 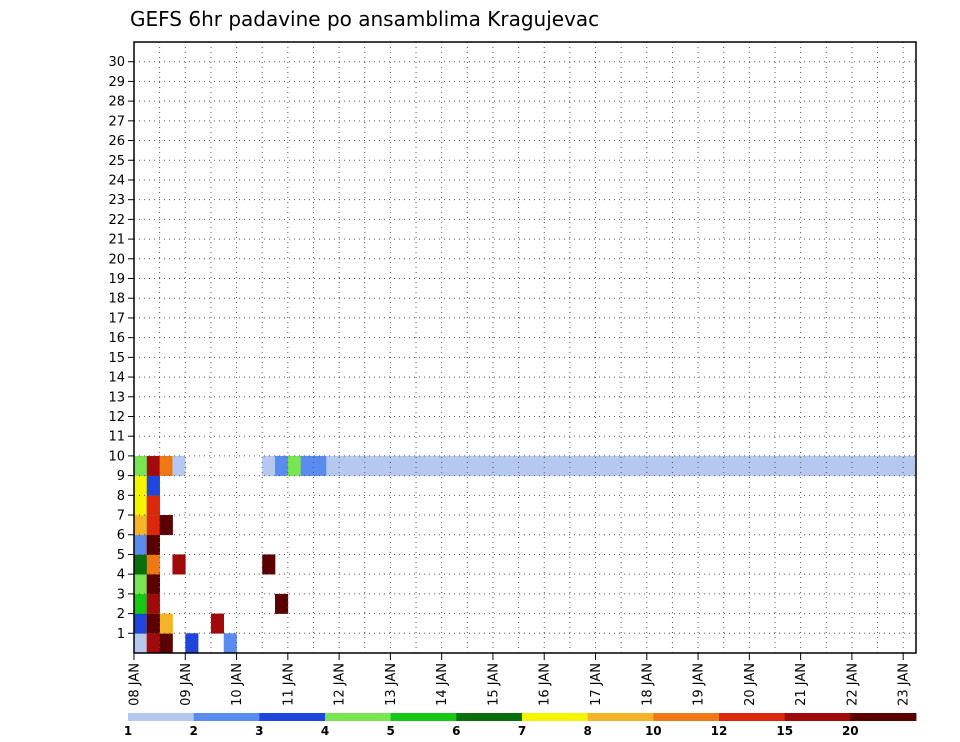 What do you see at coordinates (596, 684) in the screenshot?
I see `x-tick-label: 17 JAN` at bounding box center [596, 684].